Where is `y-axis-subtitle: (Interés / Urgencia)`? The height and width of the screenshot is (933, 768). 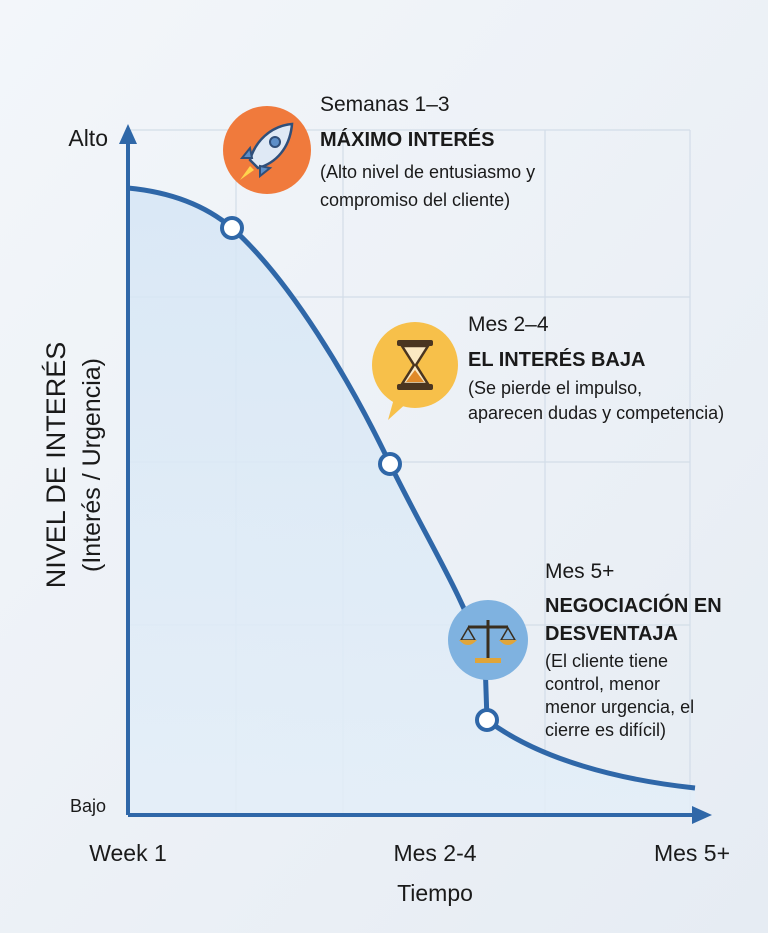
y-axis-subtitle: (Interés / Urgencia) is located at coordinates (92, 465).